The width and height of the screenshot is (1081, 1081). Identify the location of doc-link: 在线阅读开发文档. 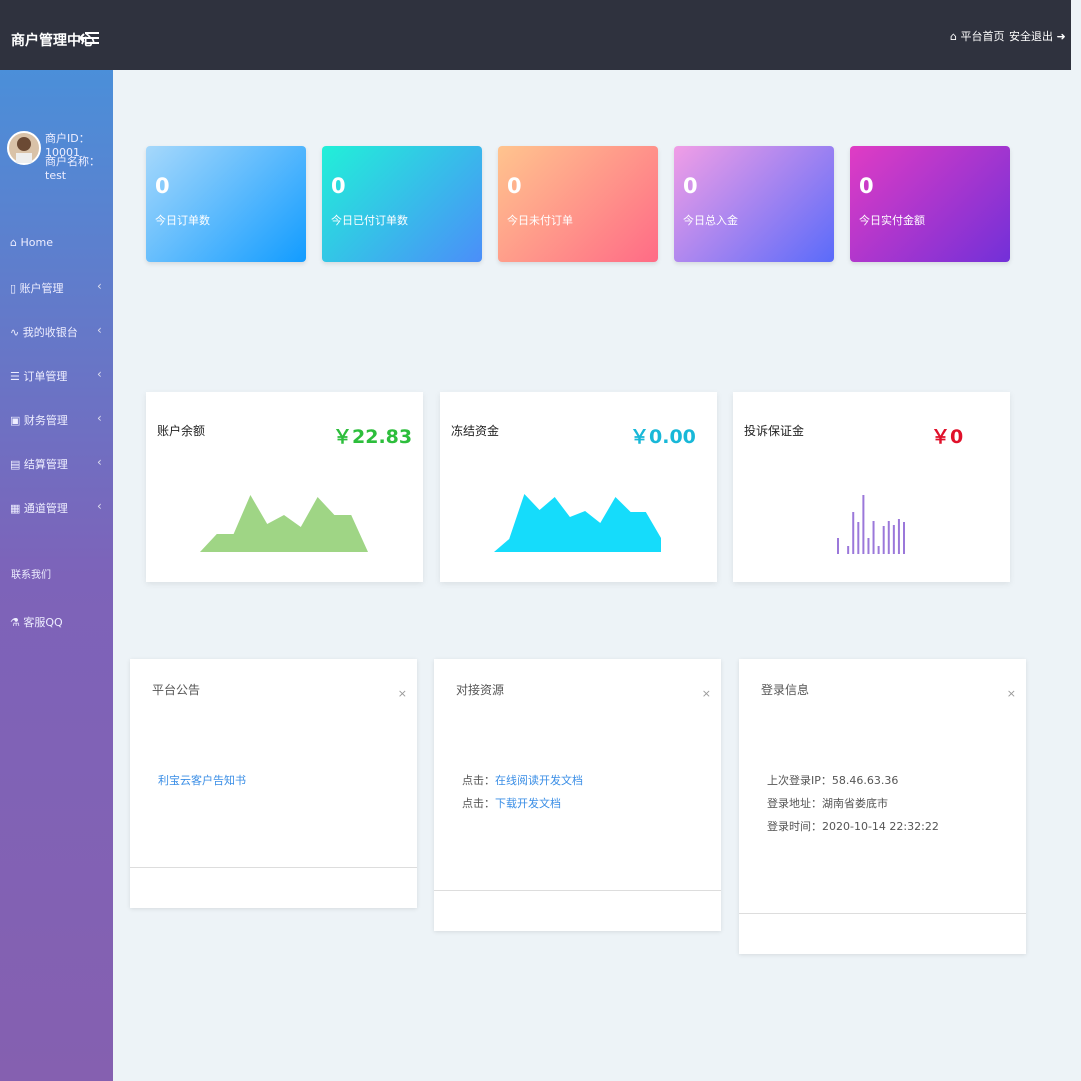
(539, 780).